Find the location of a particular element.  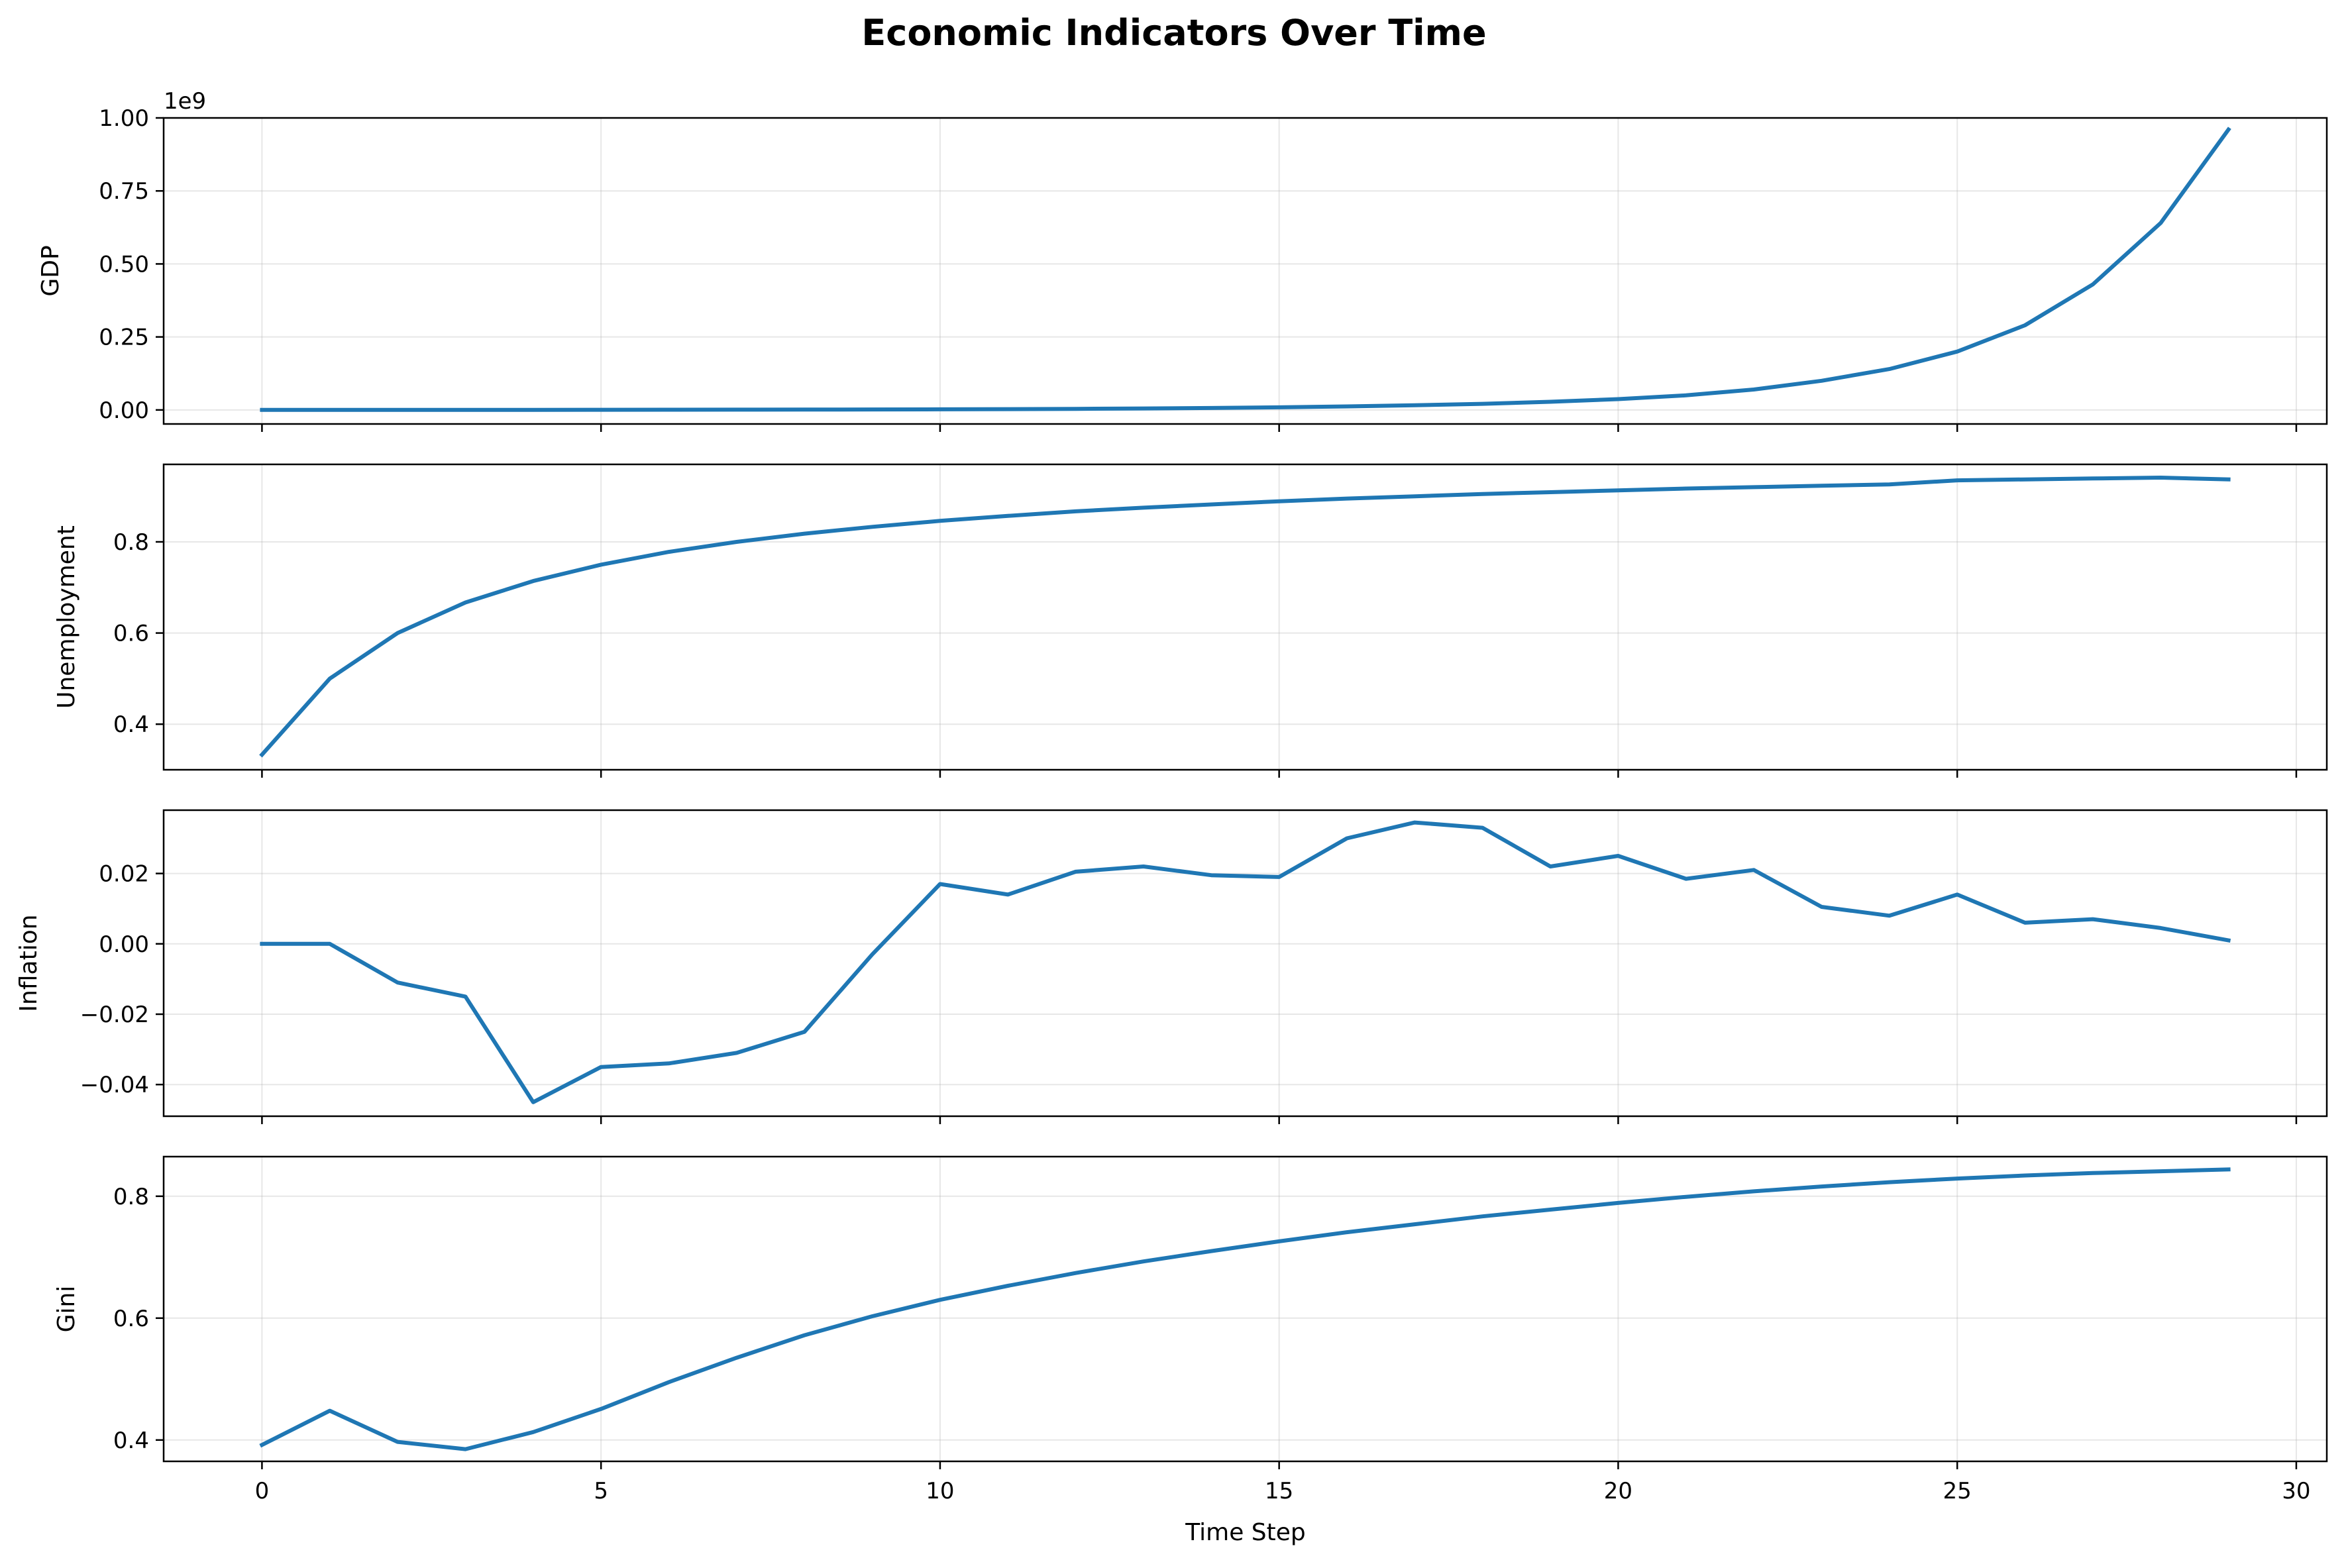

y-tick-label: 0.50 is located at coordinates (124, 264).